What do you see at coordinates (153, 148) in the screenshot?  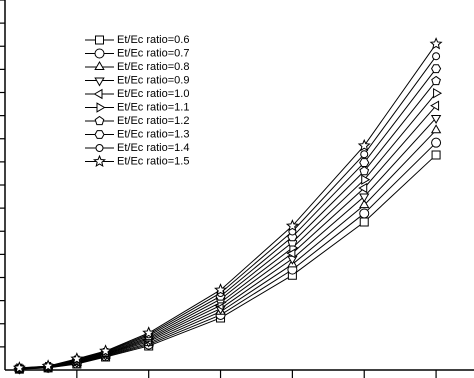 I see `legend-label: Et/Ec ratio=1.4` at bounding box center [153, 148].